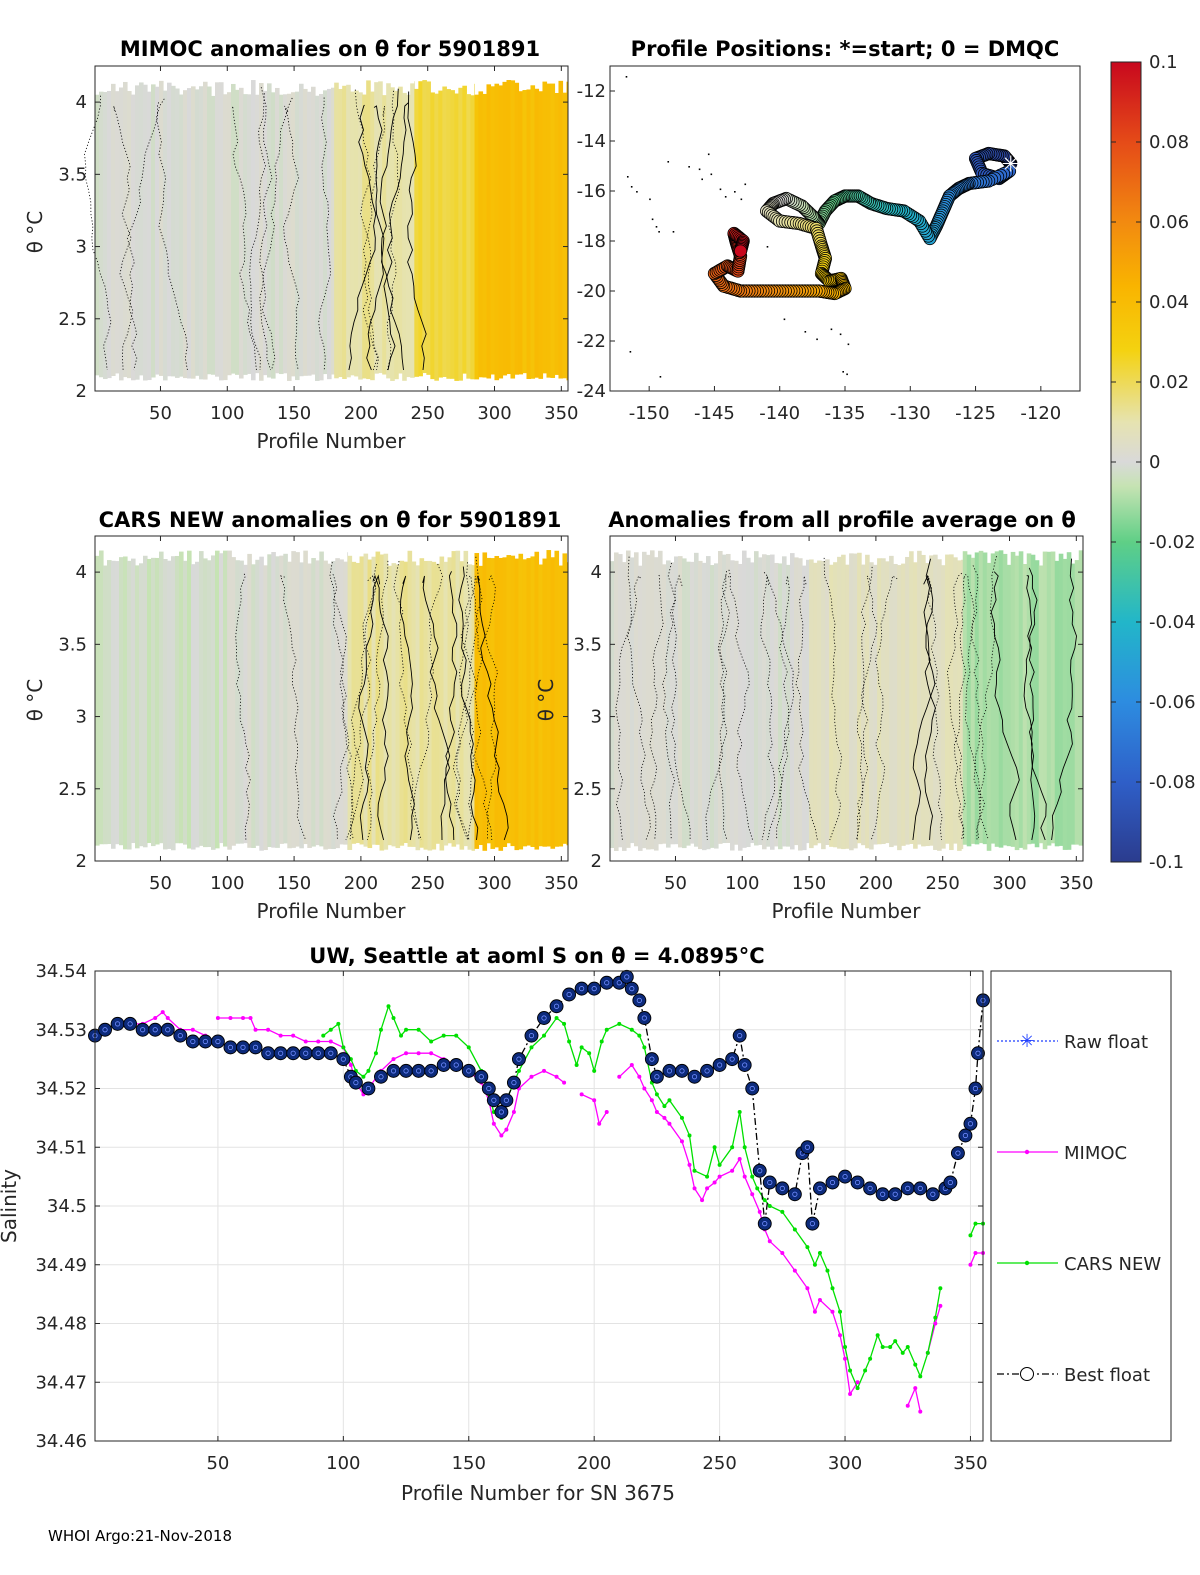 The height and width of the screenshot is (1575, 1200). I want to click on raw-float-star-icon: ✳, so click(1026, 1041).